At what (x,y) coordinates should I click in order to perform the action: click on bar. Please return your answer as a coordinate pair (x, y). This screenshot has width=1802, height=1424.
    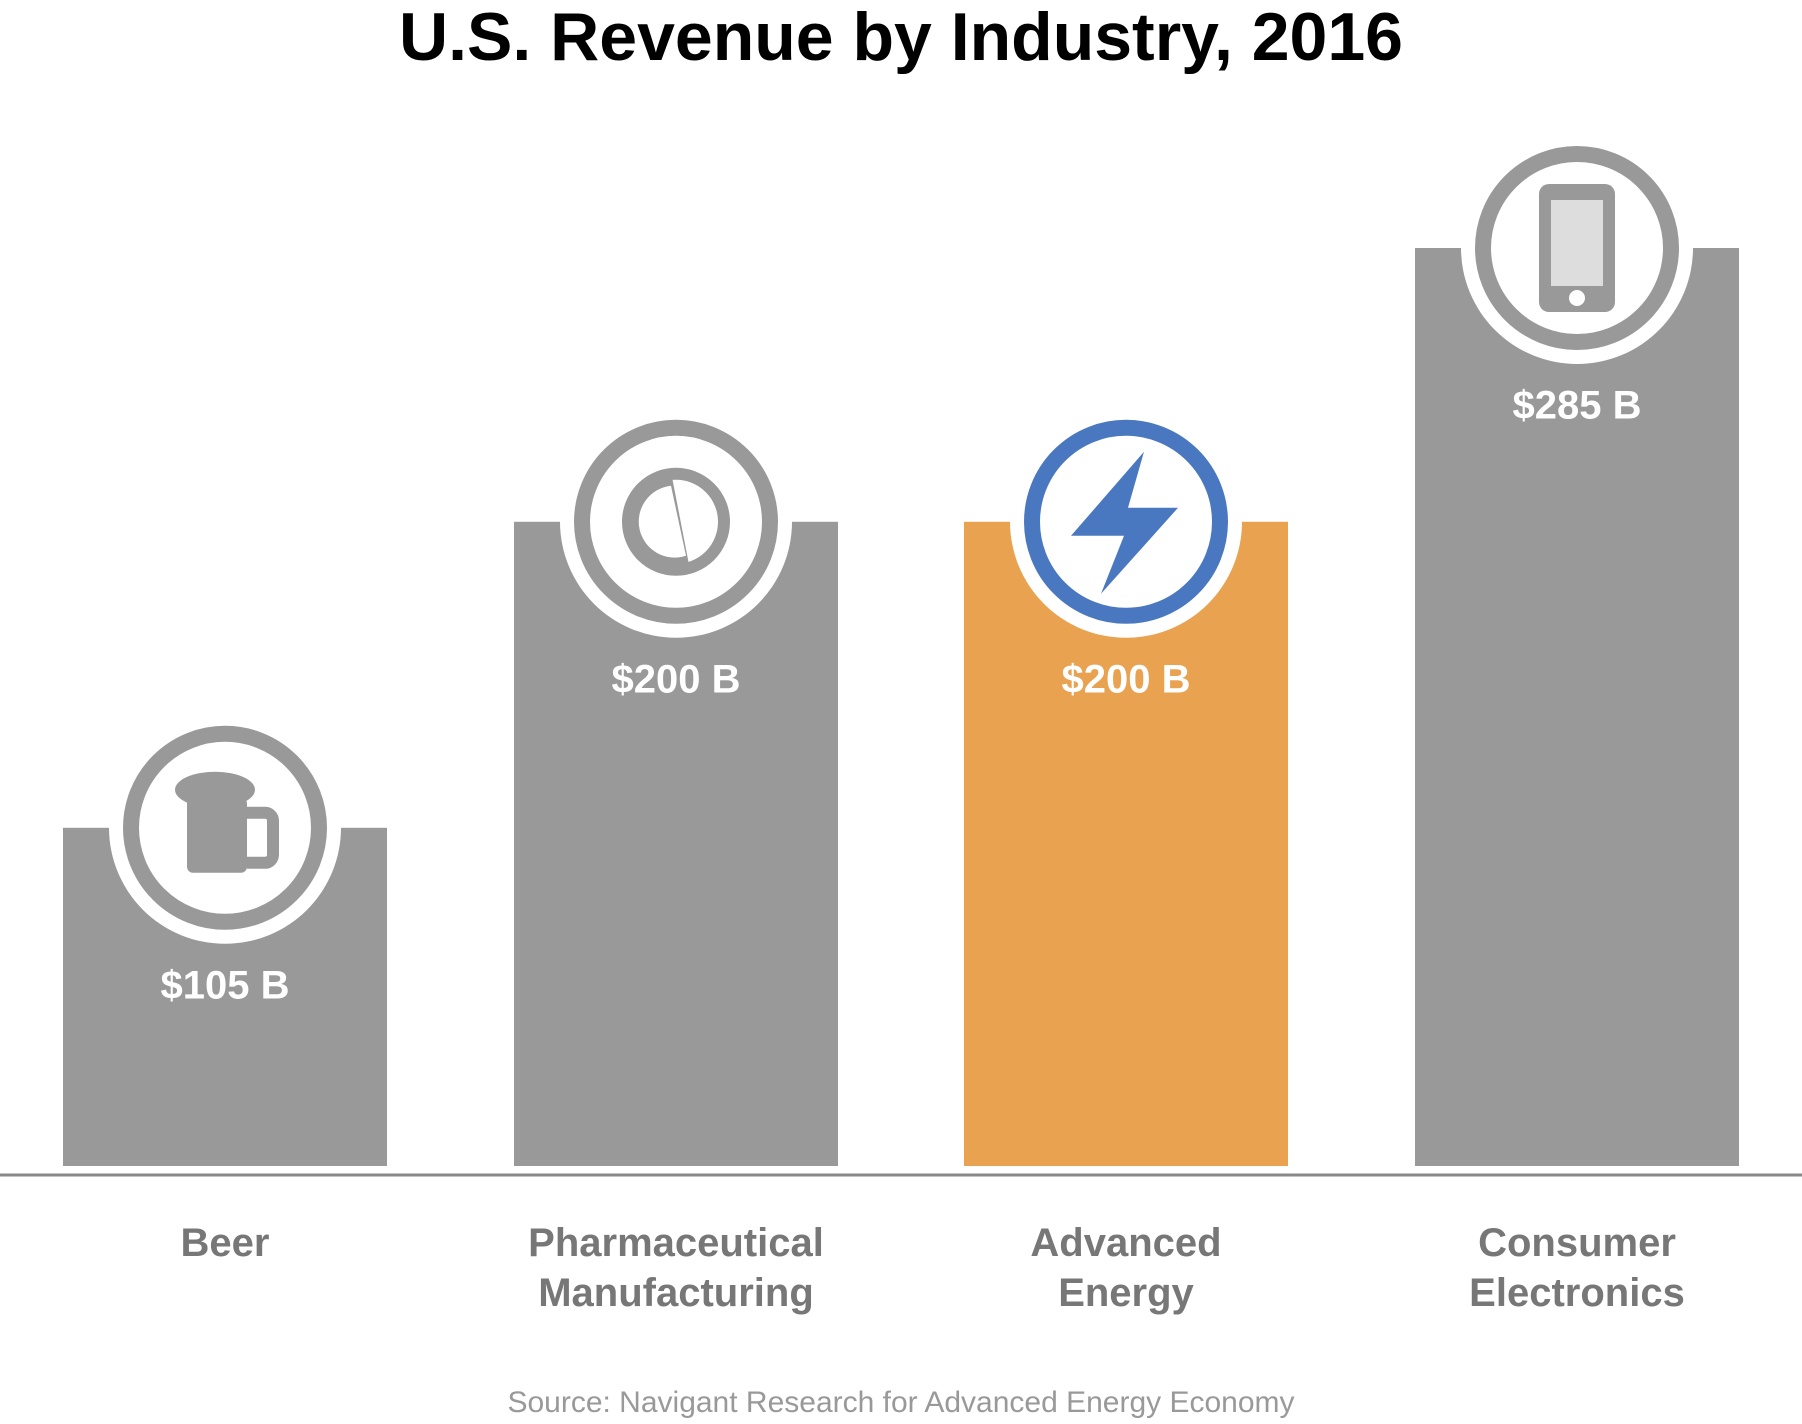
    Looking at the image, I should click on (1577, 707).